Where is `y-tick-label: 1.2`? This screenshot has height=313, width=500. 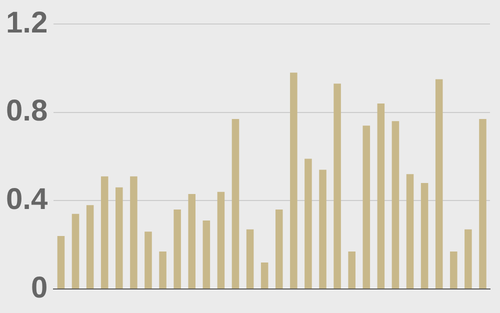 y-tick-label: 1.2 is located at coordinates (27, 23).